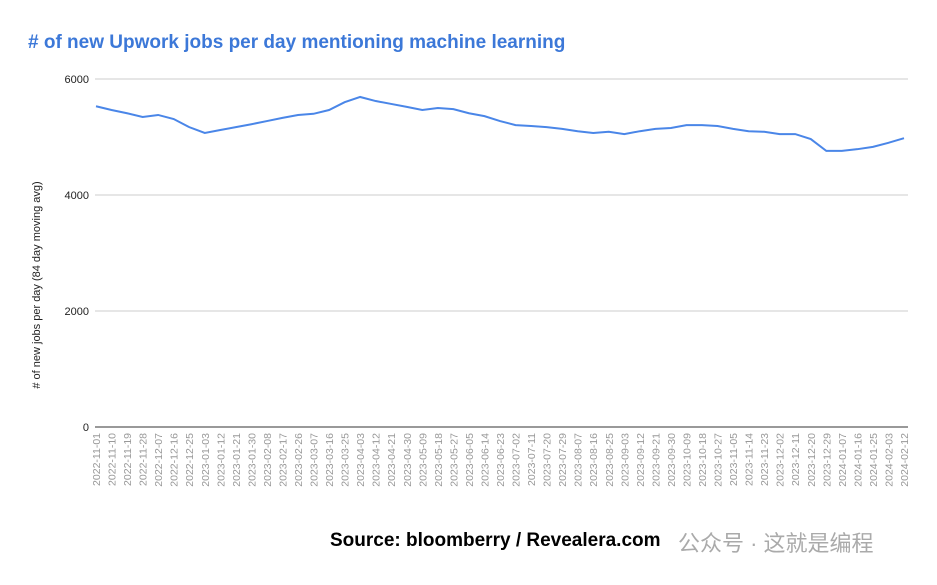  I want to click on x-tick-label: 2023-04-30, so click(408, 460).